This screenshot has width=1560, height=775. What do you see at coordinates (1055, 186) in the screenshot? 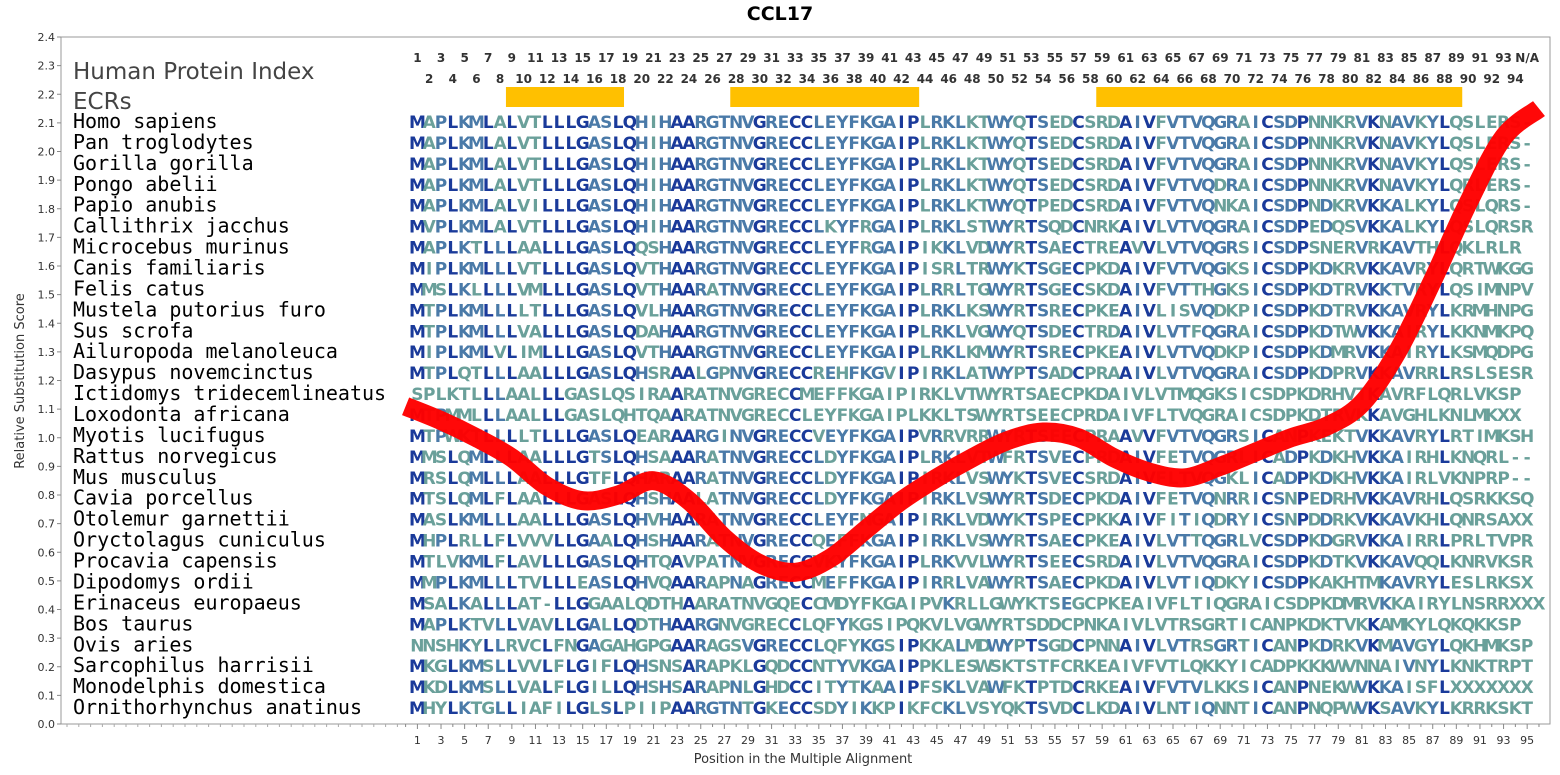
I see `residue: E` at bounding box center [1055, 186].